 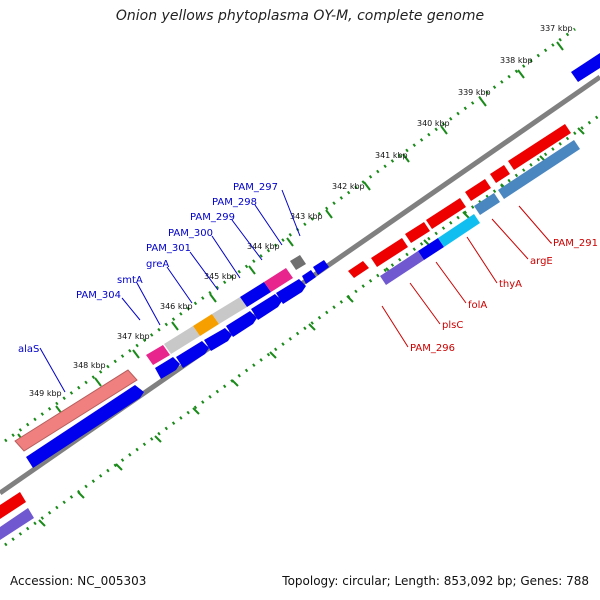 I want to click on gene-label-greA: greA, so click(x=157, y=264).